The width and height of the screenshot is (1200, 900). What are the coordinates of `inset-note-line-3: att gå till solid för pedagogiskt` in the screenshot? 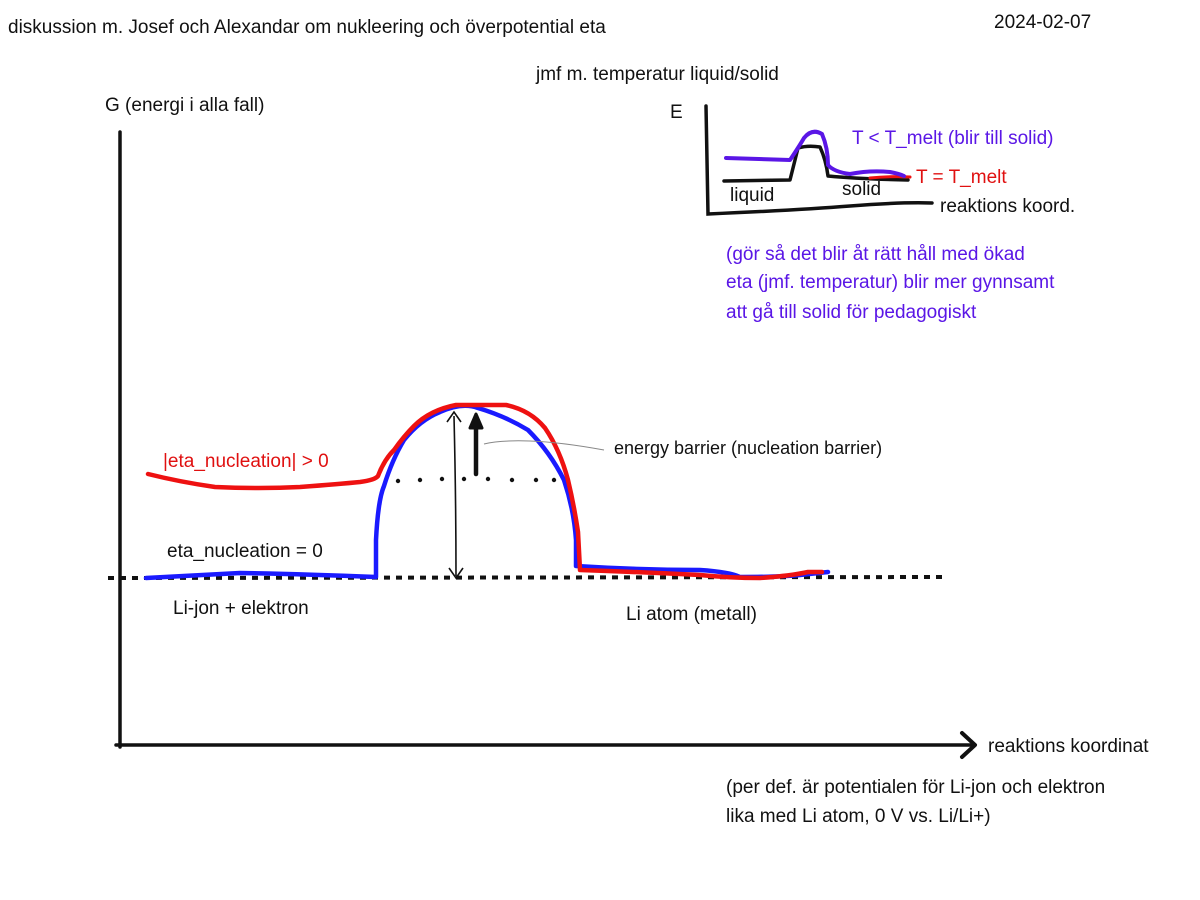 It's located at (851, 312).